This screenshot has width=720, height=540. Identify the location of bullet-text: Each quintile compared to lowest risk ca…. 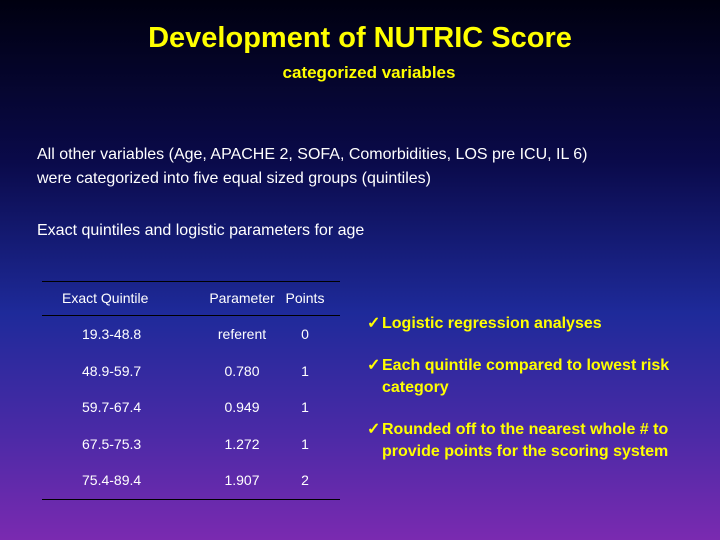
(526, 376).